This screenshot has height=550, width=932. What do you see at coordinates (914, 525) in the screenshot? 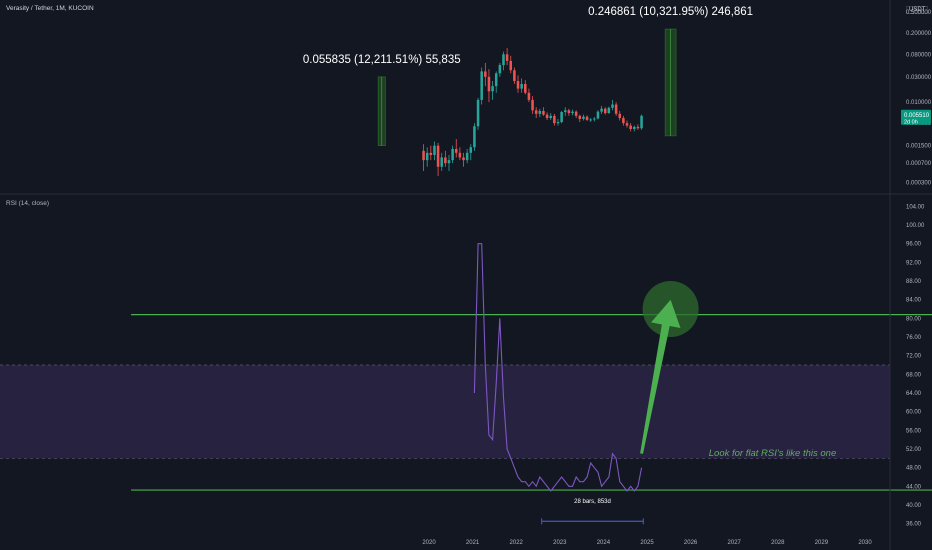
I see `rsi-tick-label: 36.00` at bounding box center [914, 525].